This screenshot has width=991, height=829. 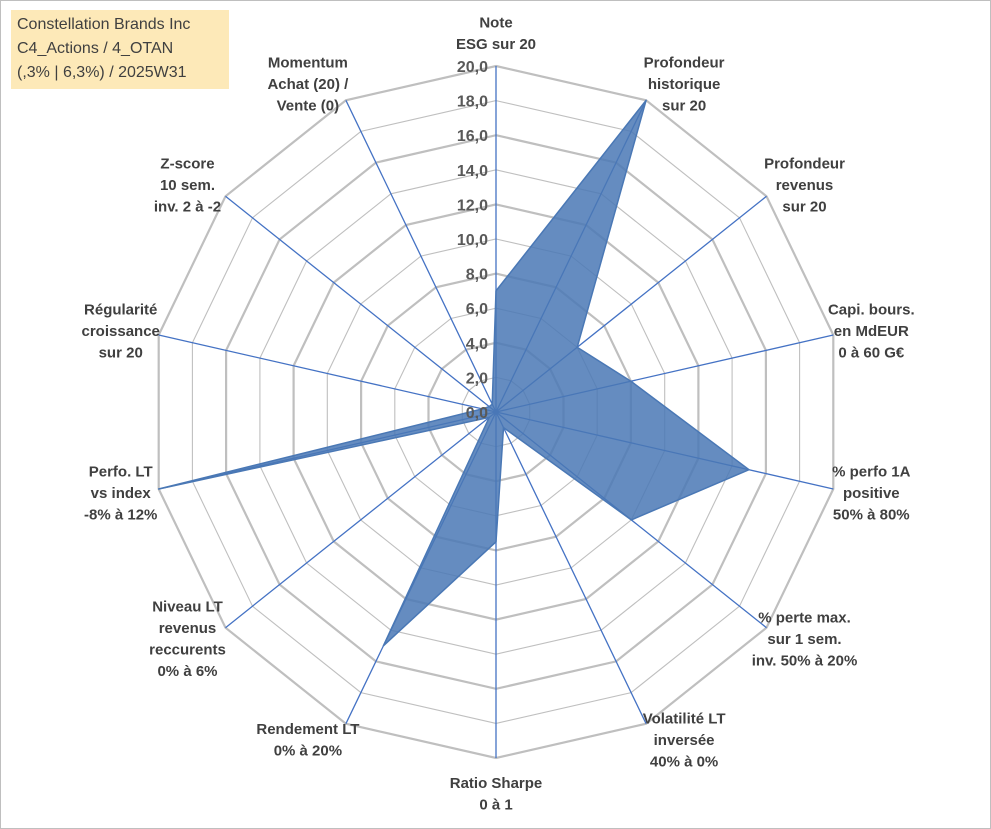 What do you see at coordinates (804, 164) in the screenshot?
I see `axis-label-2-line-0: Profondeur` at bounding box center [804, 164].